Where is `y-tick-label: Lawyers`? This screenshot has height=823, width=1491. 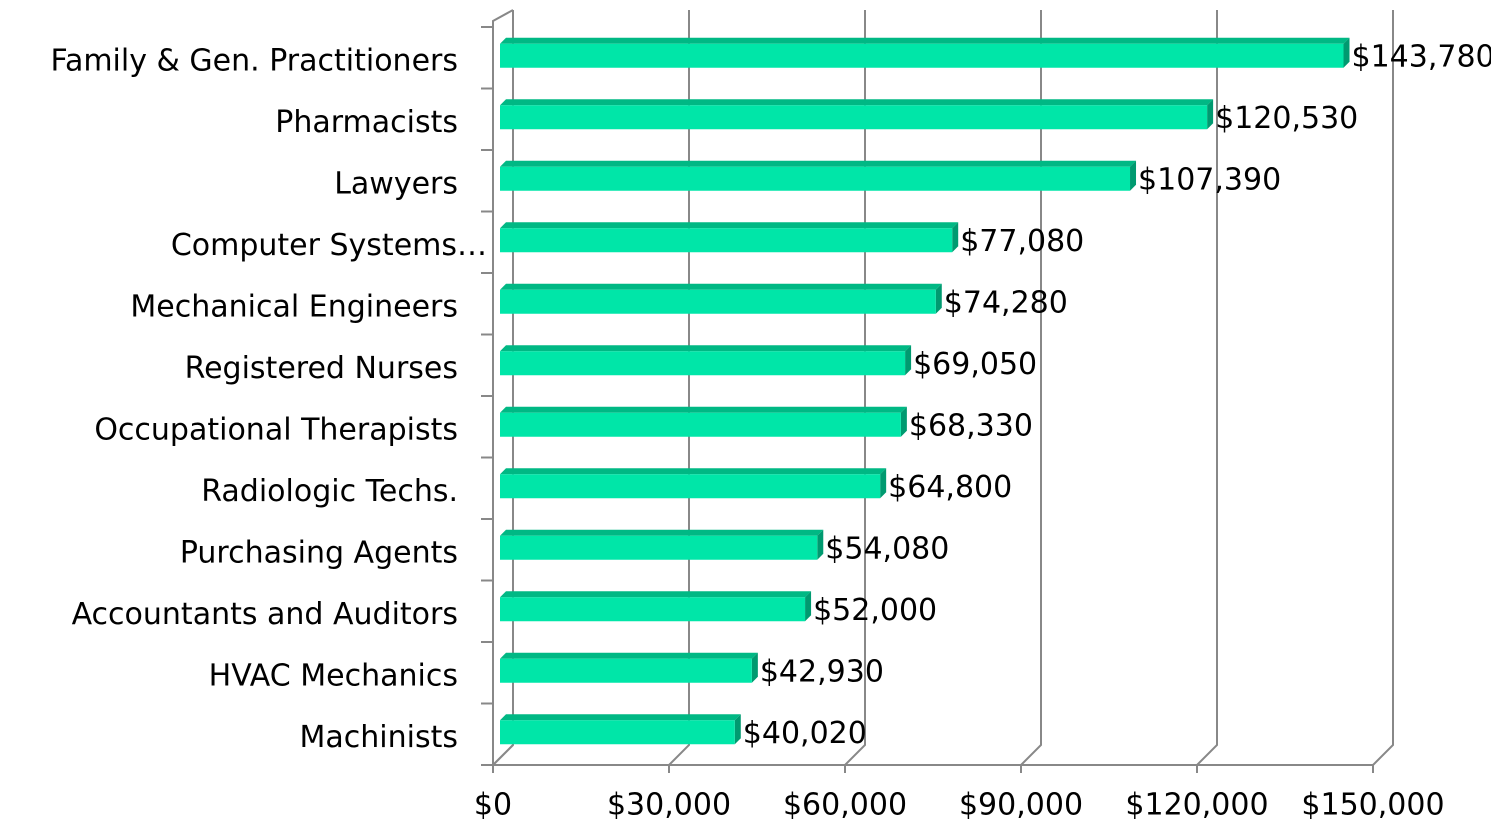 y-tick-label: Lawyers is located at coordinates (396, 183).